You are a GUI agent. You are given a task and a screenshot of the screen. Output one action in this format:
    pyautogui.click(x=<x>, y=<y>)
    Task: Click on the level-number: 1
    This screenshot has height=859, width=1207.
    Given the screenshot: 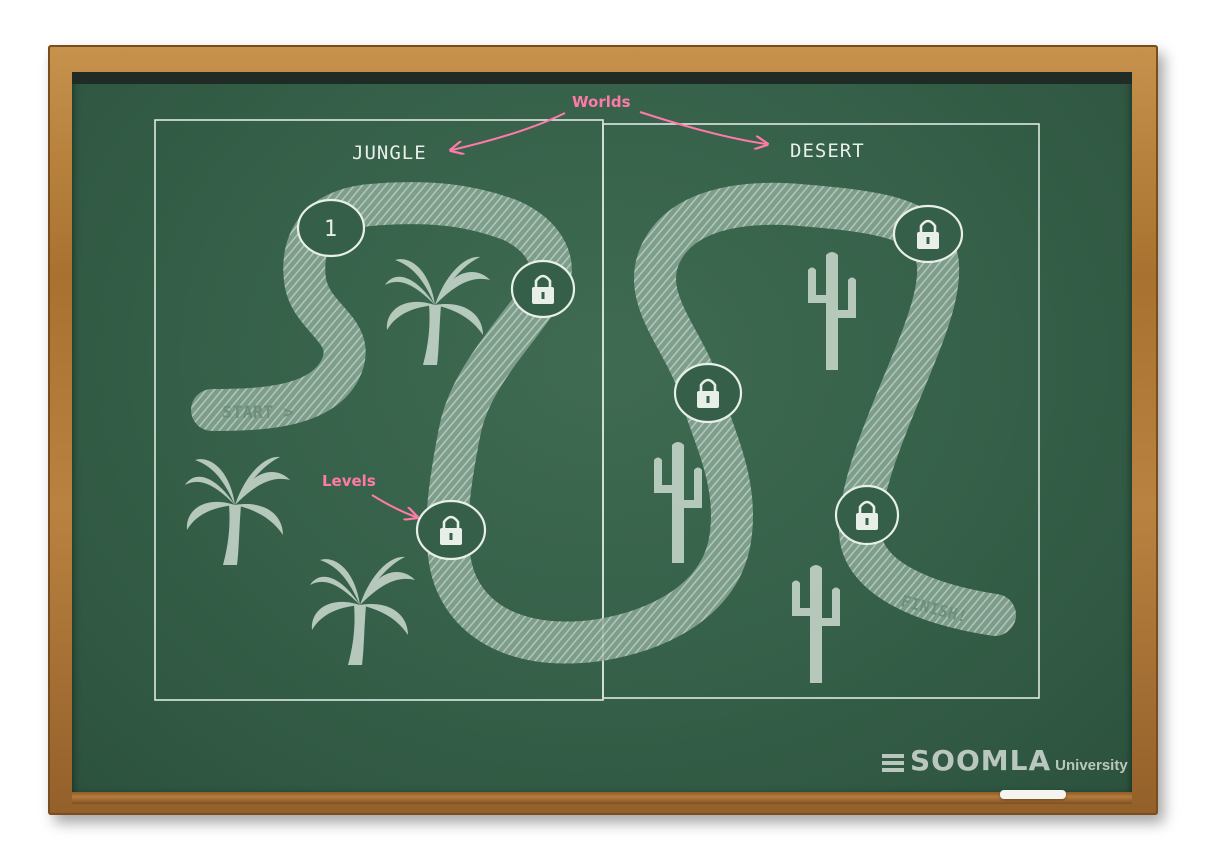 What is the action you would take?
    pyautogui.click(x=331, y=229)
    